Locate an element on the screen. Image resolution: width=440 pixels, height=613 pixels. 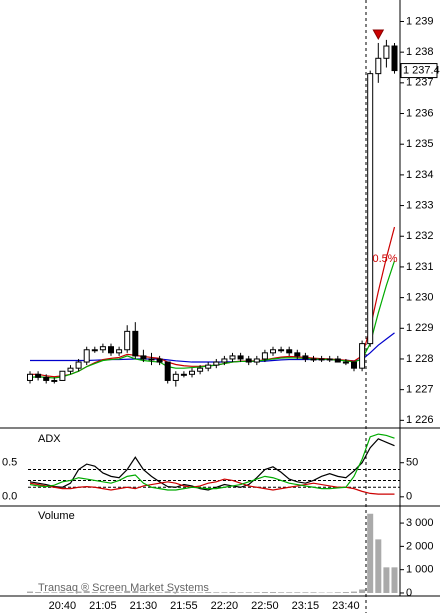
y2-tick-label: 0.5 is located at coordinates (9, 463).